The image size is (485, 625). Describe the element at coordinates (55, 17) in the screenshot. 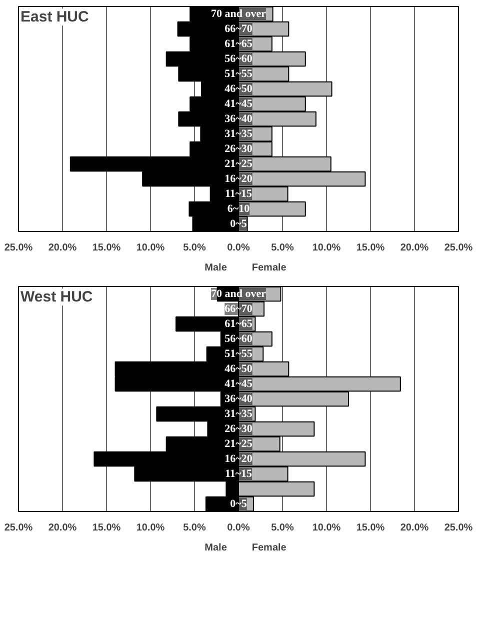

I see `chart-title: East HUC` at that location.